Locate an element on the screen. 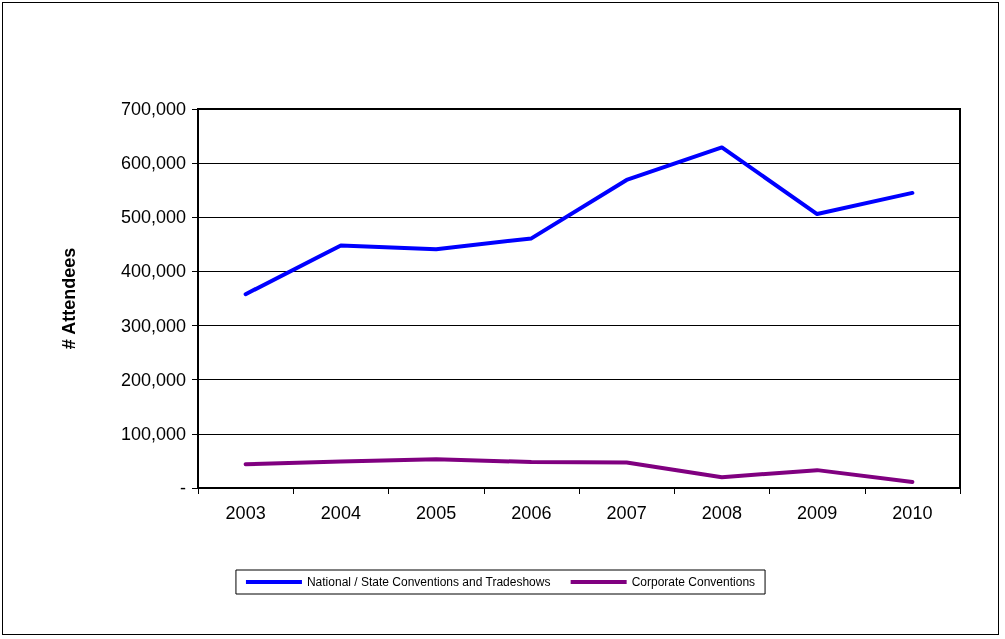 The width and height of the screenshot is (1005, 639). y-tick-label: 300,000 is located at coordinates (153, 325).